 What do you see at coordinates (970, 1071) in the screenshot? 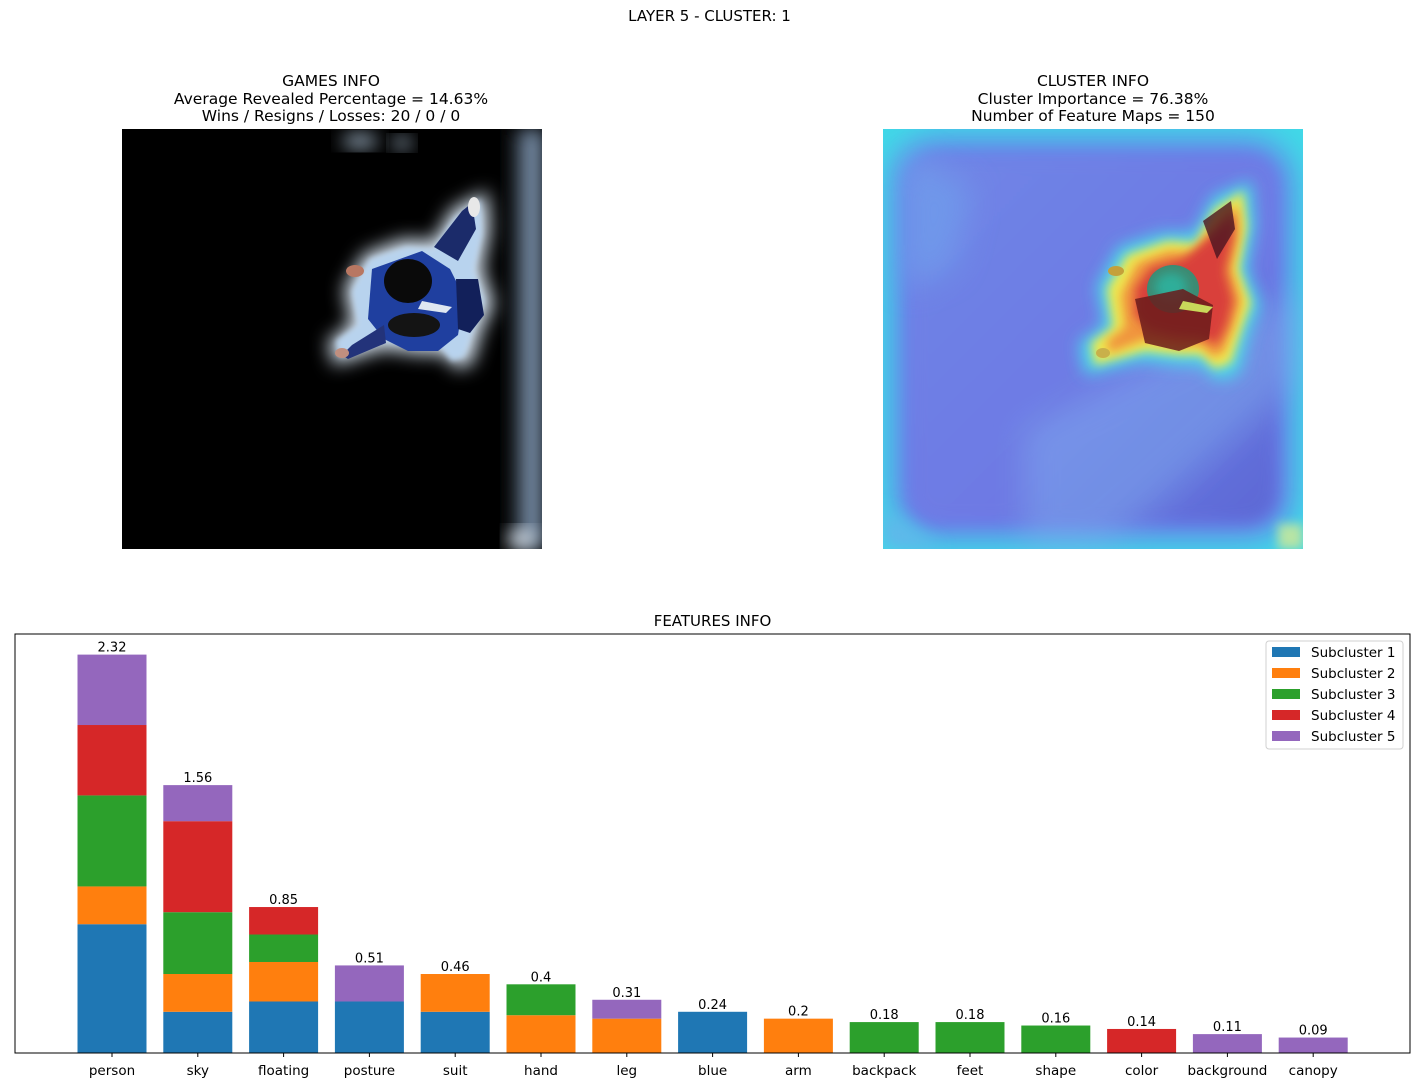
I see `x-tick-label-feet: feet` at bounding box center [970, 1071].